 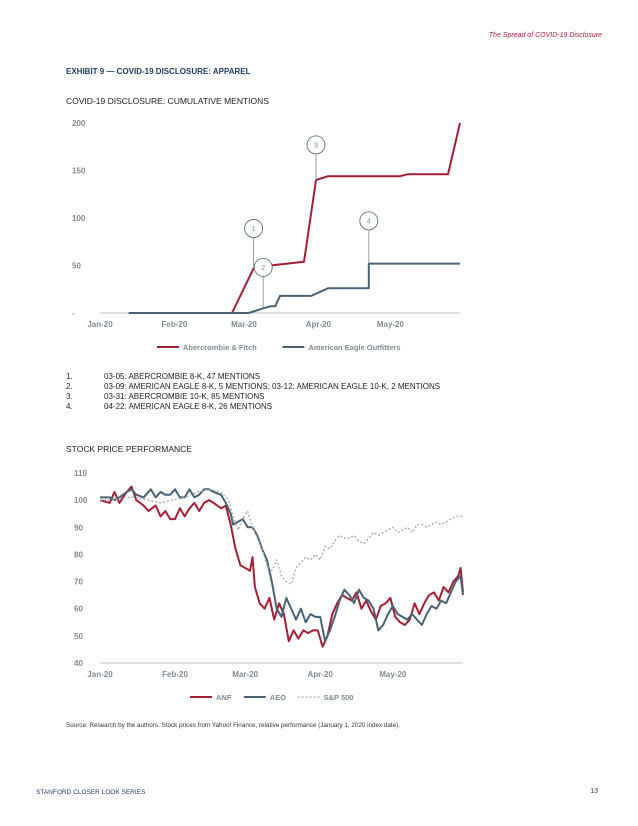 I want to click on annotation-label: 3, so click(x=316, y=145).